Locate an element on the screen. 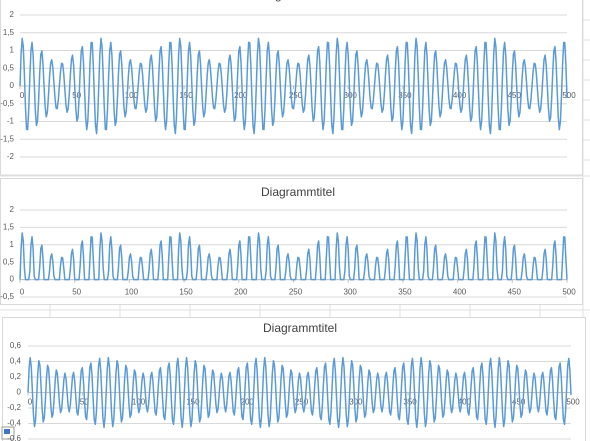 Image resolution: width=590 pixels, height=441 pixels. y-tick-label: -0,4 is located at coordinates (14, 423).